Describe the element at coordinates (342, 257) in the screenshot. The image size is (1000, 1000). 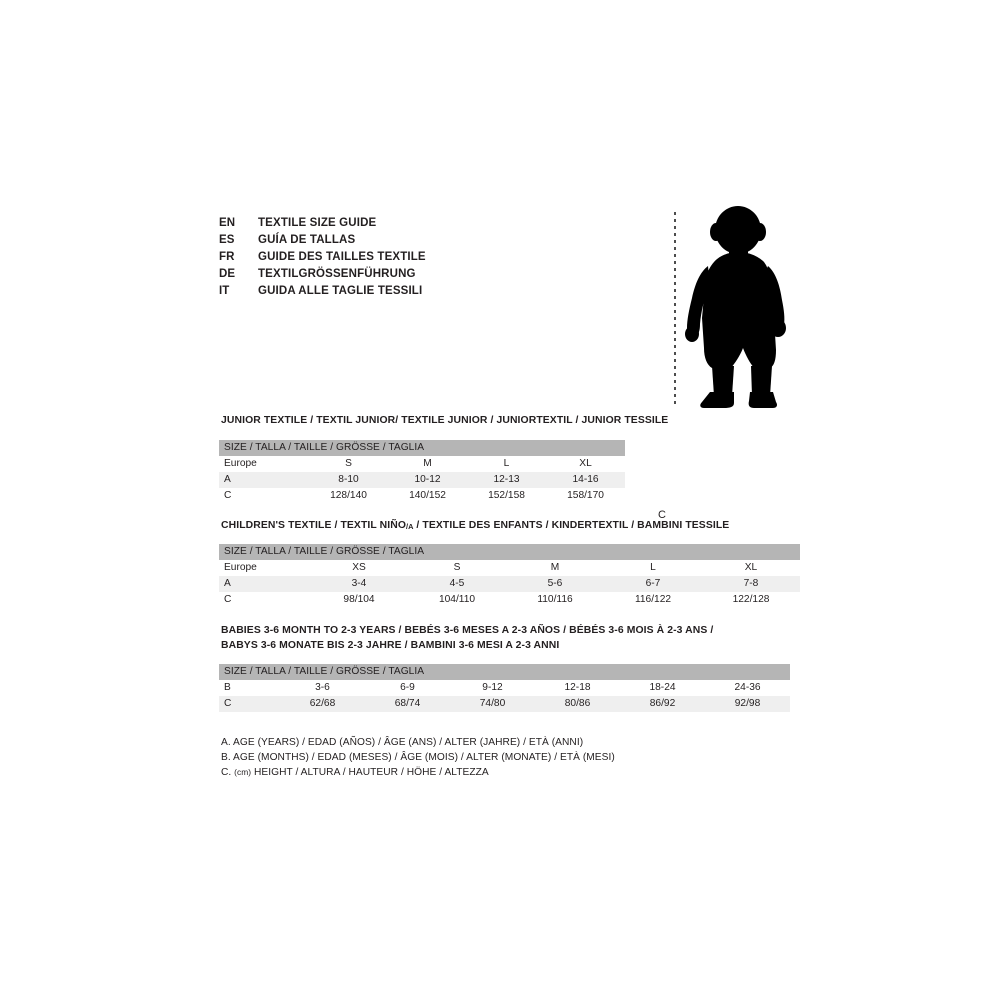
I see `language-title-fr: GUIDE DES TAILLES TEXTILE` at that location.